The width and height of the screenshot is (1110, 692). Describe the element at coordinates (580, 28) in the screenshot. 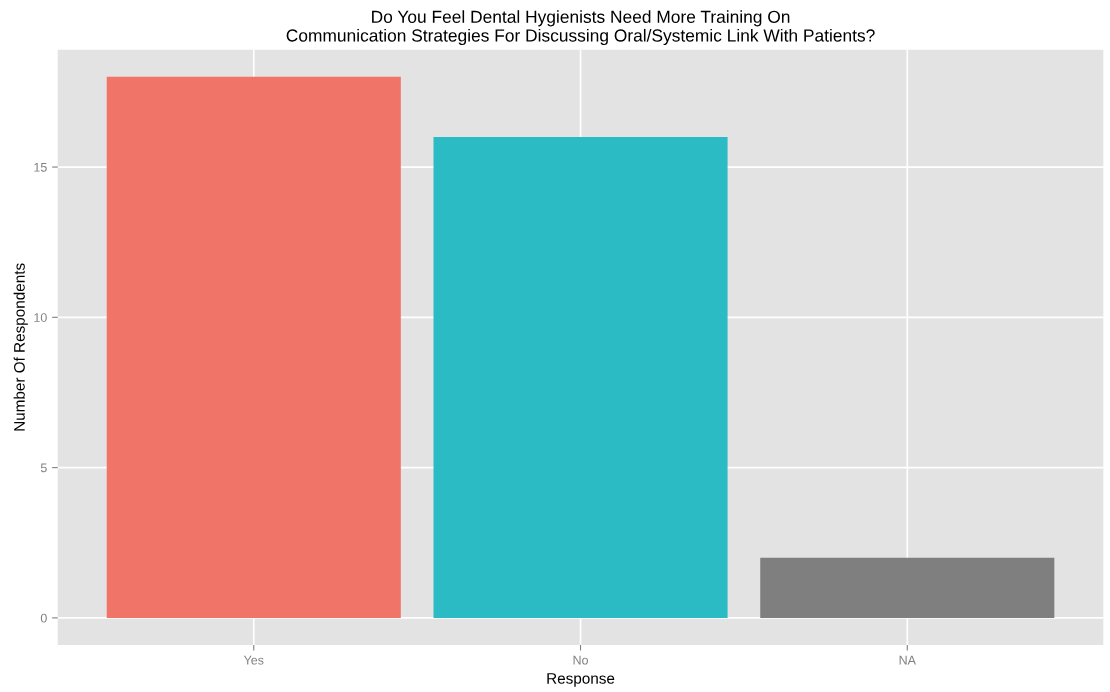

I see `chart-title: Do You Feel Dental Hygienists Need More Training On Communication Strategies For Discussing Oral/Systemic Link With Patients?` at that location.